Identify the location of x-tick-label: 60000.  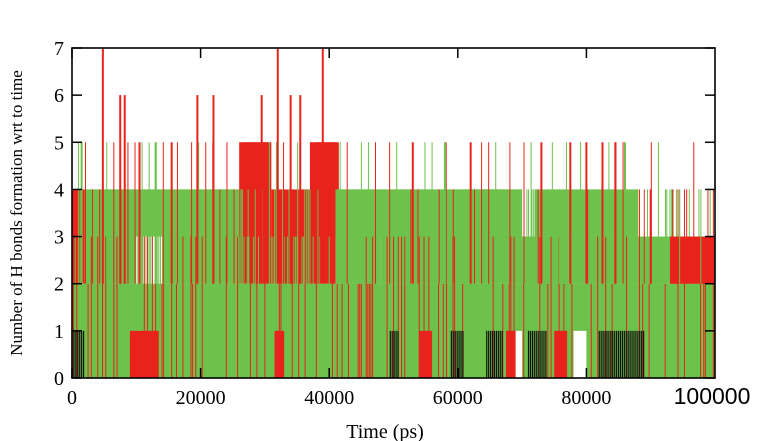
(458, 398).